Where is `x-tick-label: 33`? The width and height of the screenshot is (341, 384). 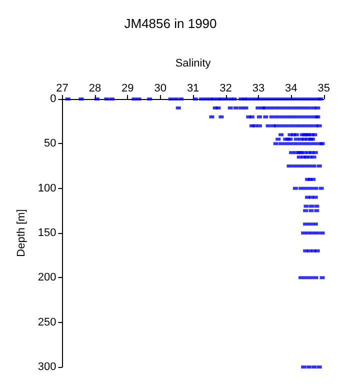 x-tick-label: 33 is located at coordinates (258, 88).